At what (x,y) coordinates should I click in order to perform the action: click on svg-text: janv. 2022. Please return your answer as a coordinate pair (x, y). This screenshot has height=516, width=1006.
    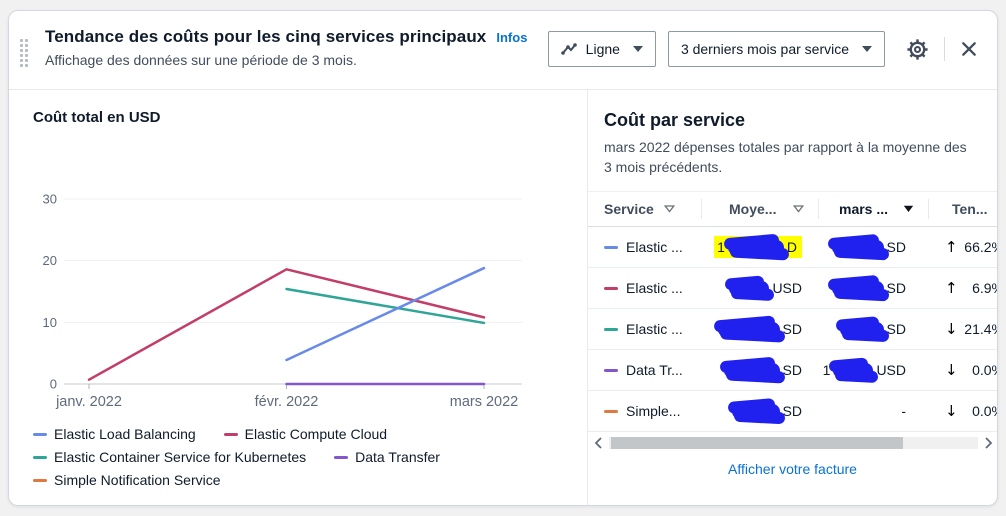
    Looking at the image, I should click on (88, 402).